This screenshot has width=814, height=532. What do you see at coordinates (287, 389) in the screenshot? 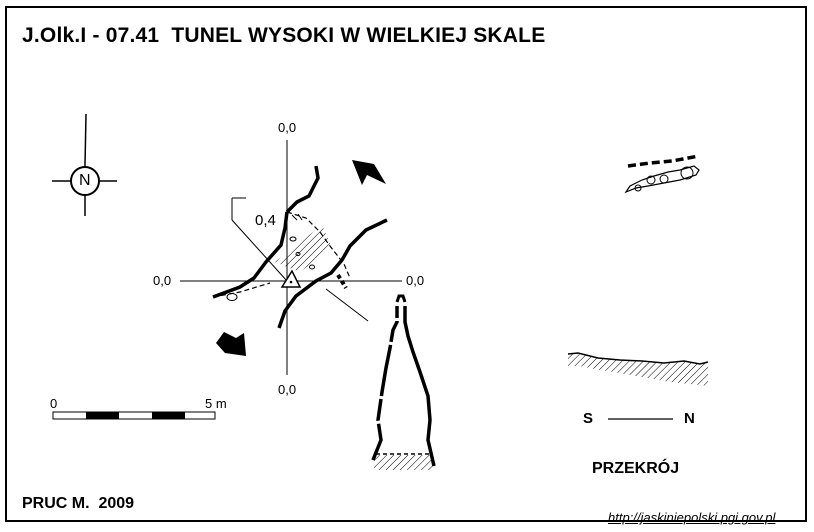
I see `elevation-bottom-label: 0,0` at bounding box center [287, 389].